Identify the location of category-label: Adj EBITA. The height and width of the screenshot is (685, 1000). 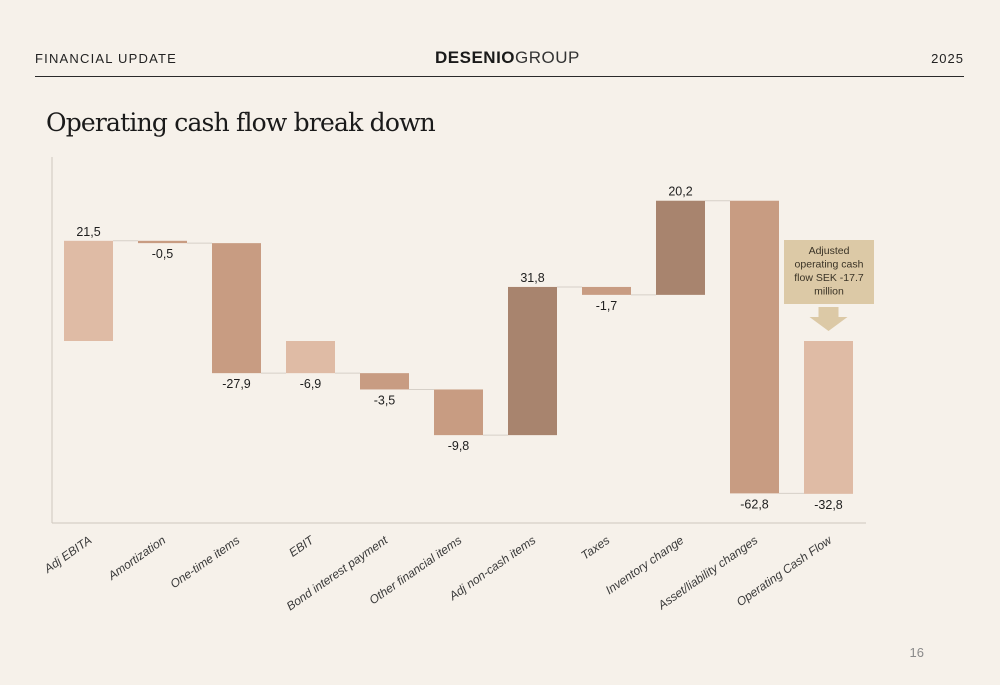
(67, 554).